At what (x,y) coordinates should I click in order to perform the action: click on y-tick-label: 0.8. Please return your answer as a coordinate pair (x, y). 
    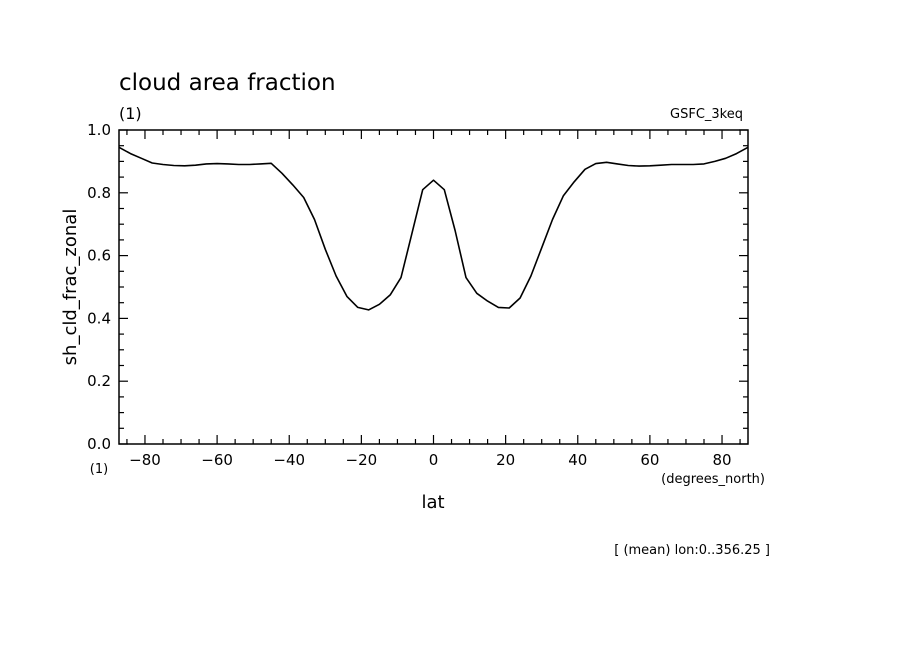
    Looking at the image, I should click on (99, 193).